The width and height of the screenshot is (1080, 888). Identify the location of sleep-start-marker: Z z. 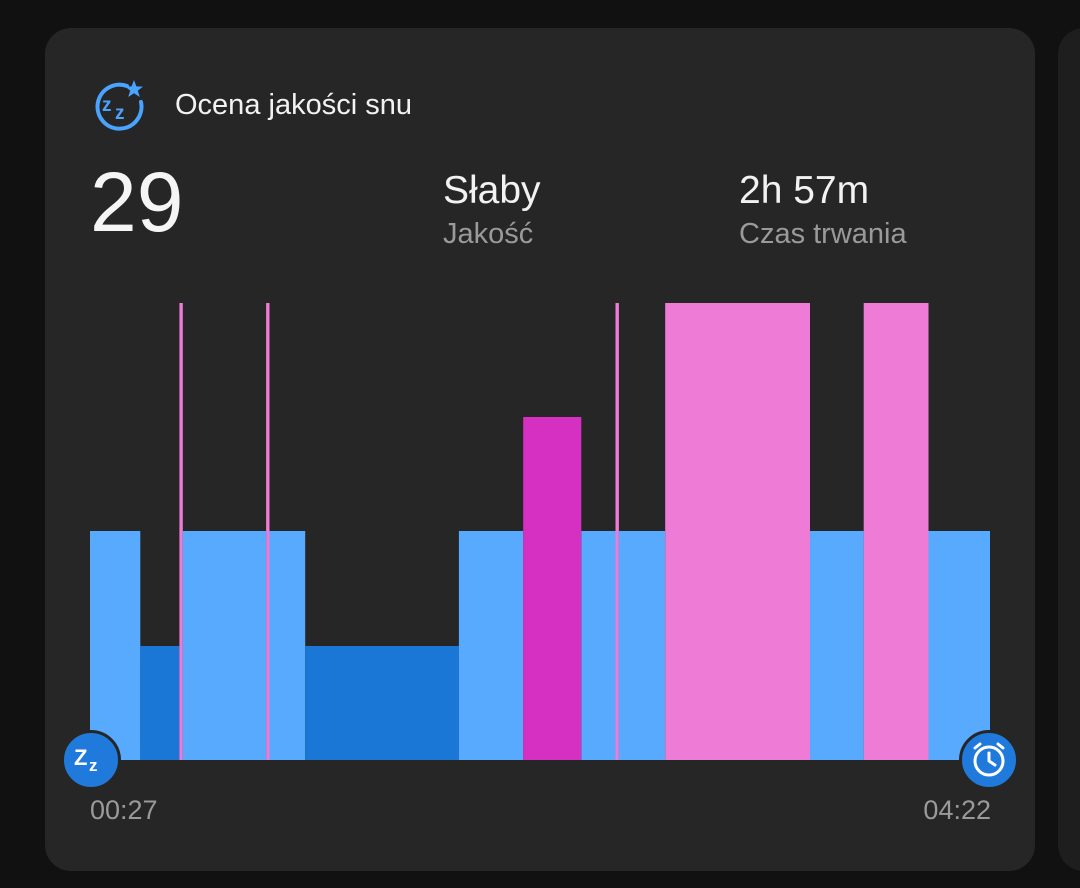
(91, 760).